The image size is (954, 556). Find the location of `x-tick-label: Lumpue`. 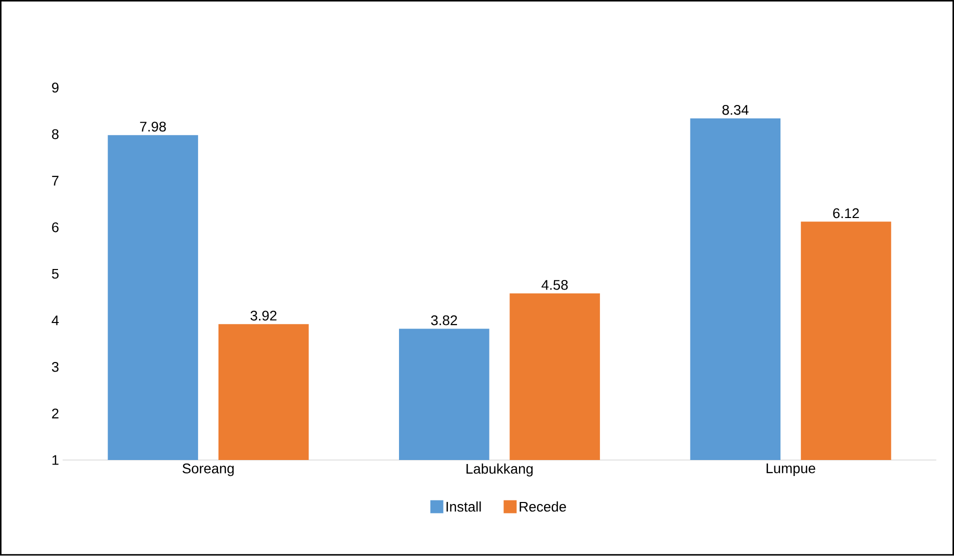

x-tick-label: Lumpue is located at coordinates (791, 470).